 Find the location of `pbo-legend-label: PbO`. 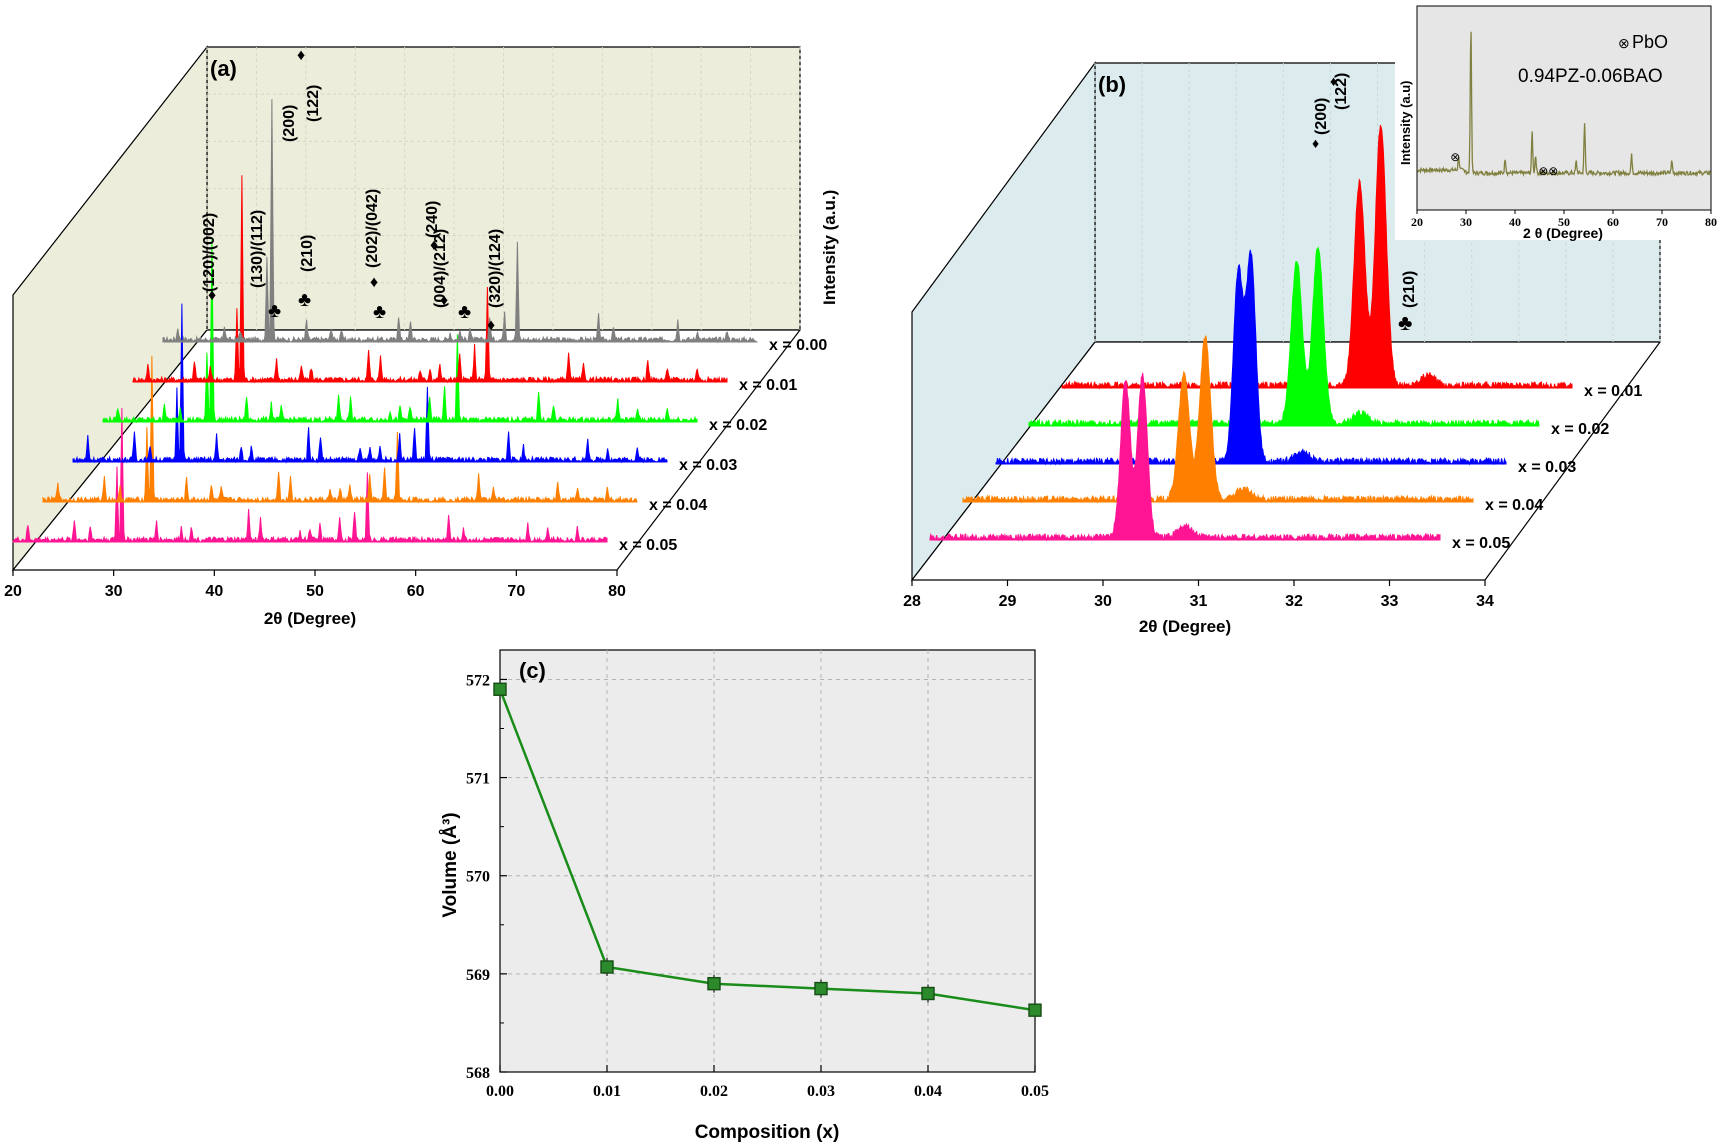

pbo-legend-label: PbO is located at coordinates (1650, 42).